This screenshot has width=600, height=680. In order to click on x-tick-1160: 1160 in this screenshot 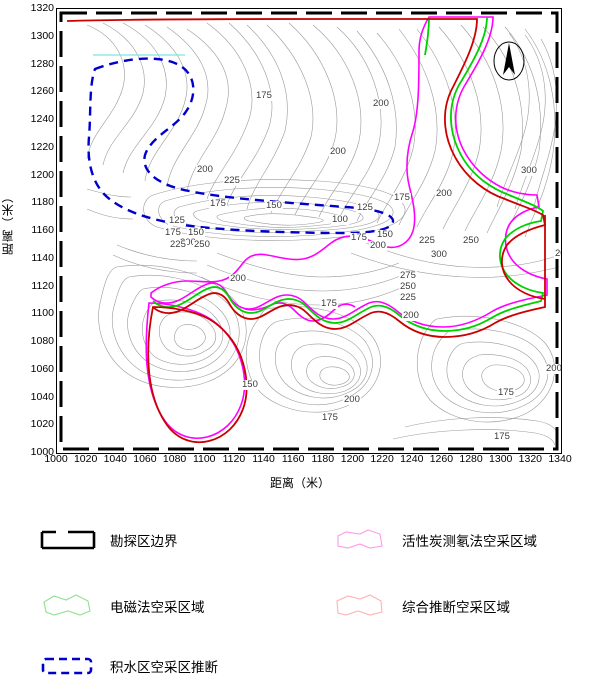, I will do `click(293, 459)`.